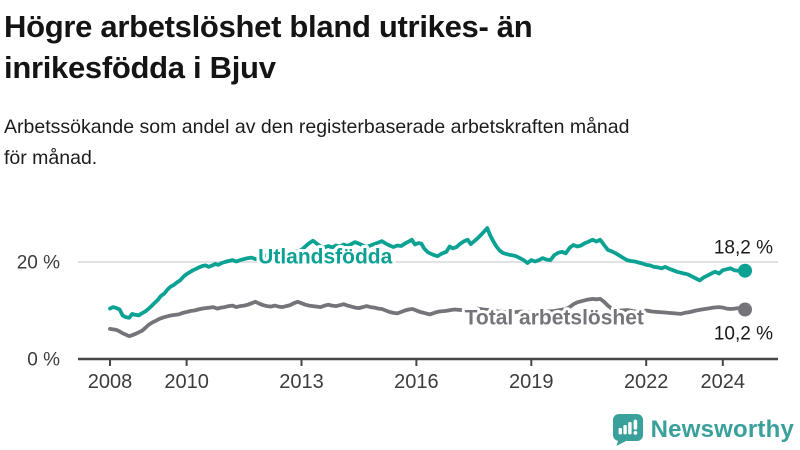 Image resolution: width=800 pixels, height=450 pixels. I want to click on x-tick-label-2010: 2010, so click(186, 382).